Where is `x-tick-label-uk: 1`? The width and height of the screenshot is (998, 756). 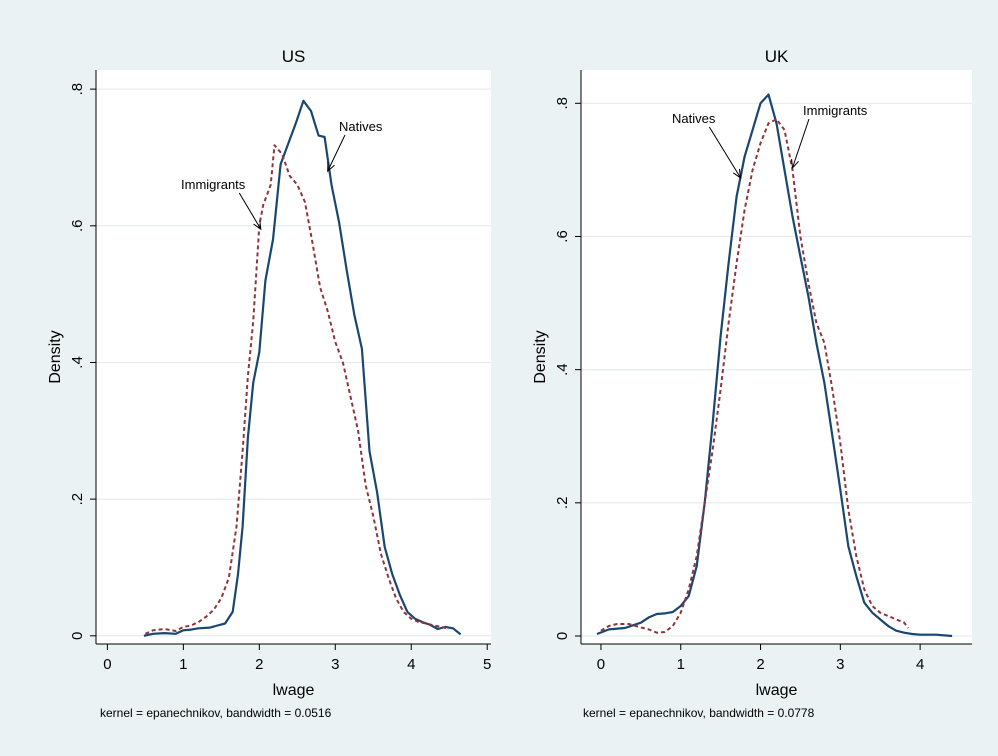
x-tick-label-uk: 1 is located at coordinates (681, 664).